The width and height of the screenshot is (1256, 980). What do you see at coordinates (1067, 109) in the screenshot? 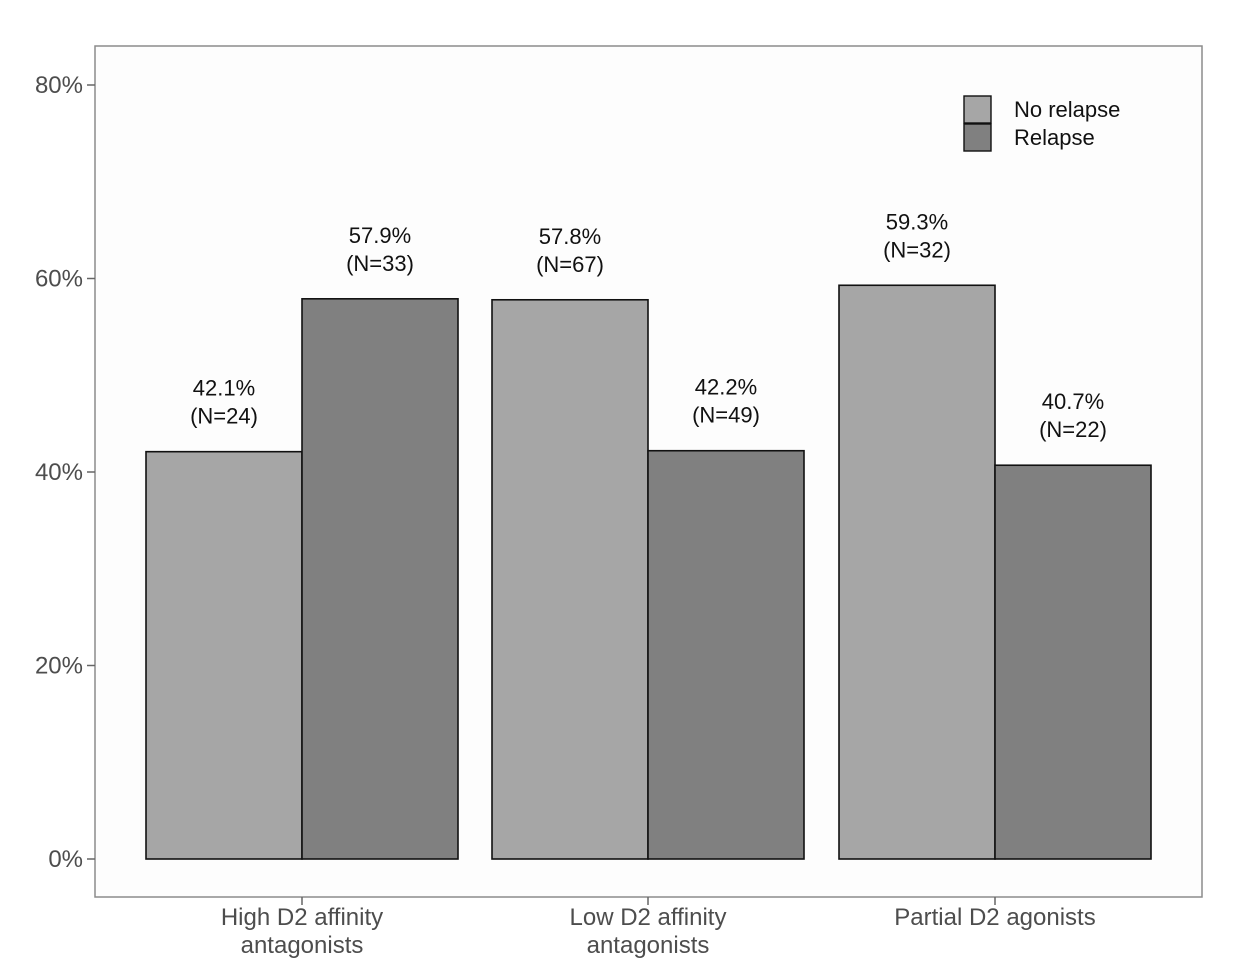
I see `legend-label: No relapse` at bounding box center [1067, 109].